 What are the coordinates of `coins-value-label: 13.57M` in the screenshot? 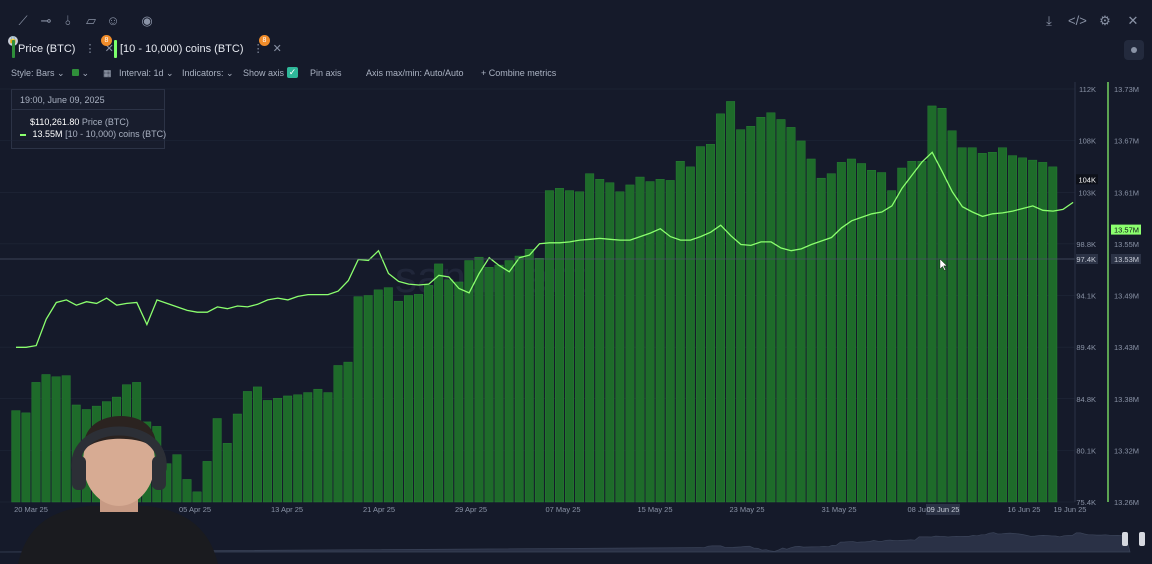 It's located at (1126, 230).